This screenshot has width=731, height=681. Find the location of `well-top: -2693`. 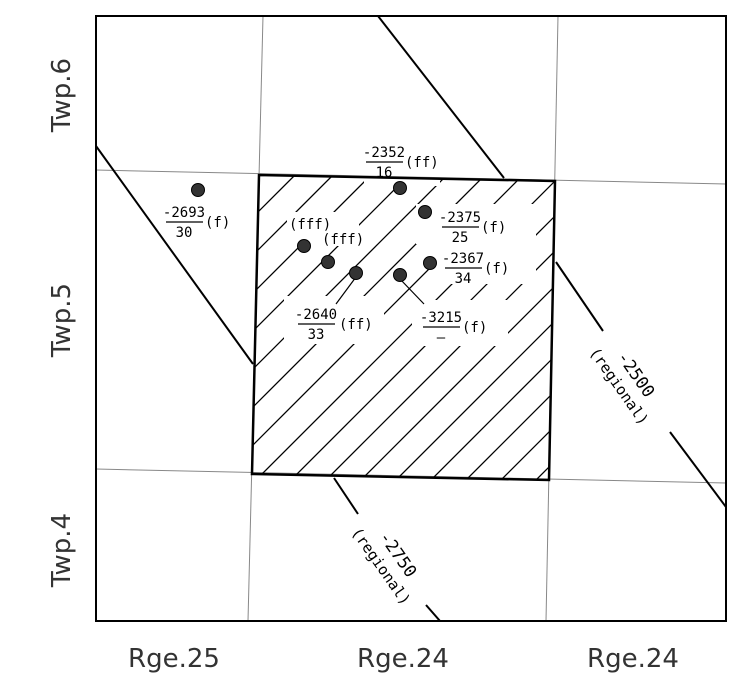

well-top: -2693 is located at coordinates (184, 213).